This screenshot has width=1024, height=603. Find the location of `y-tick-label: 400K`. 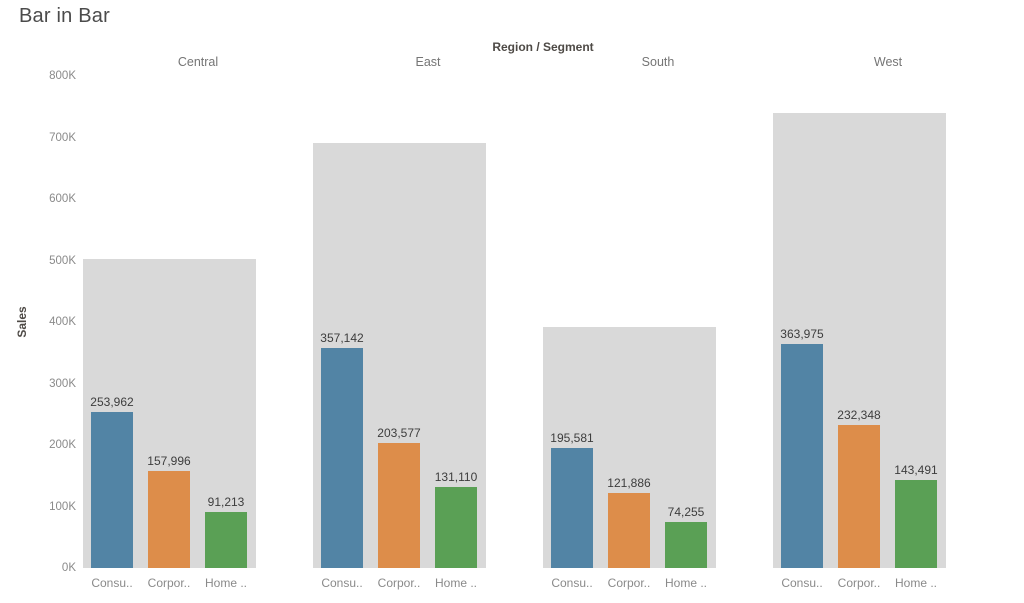

y-tick-label: 400K is located at coordinates (62, 322).